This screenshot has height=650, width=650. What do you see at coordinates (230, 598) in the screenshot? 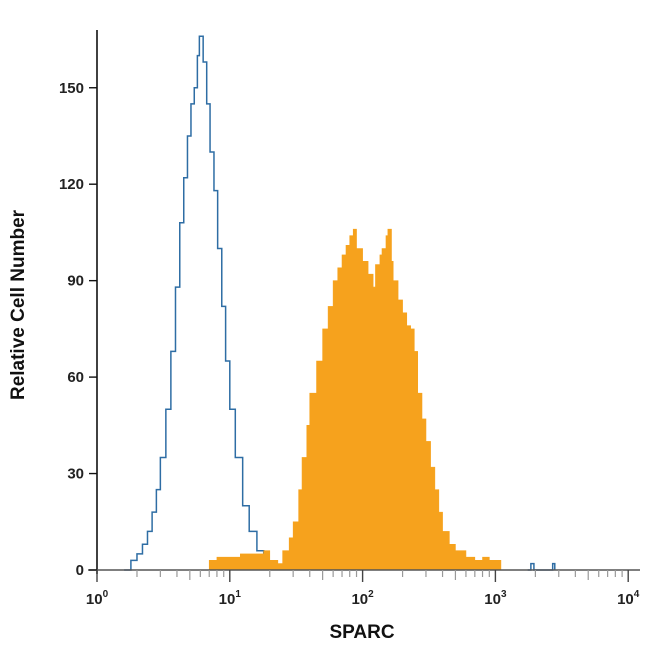
I see `x-tick-label: 10¹` at bounding box center [230, 598].